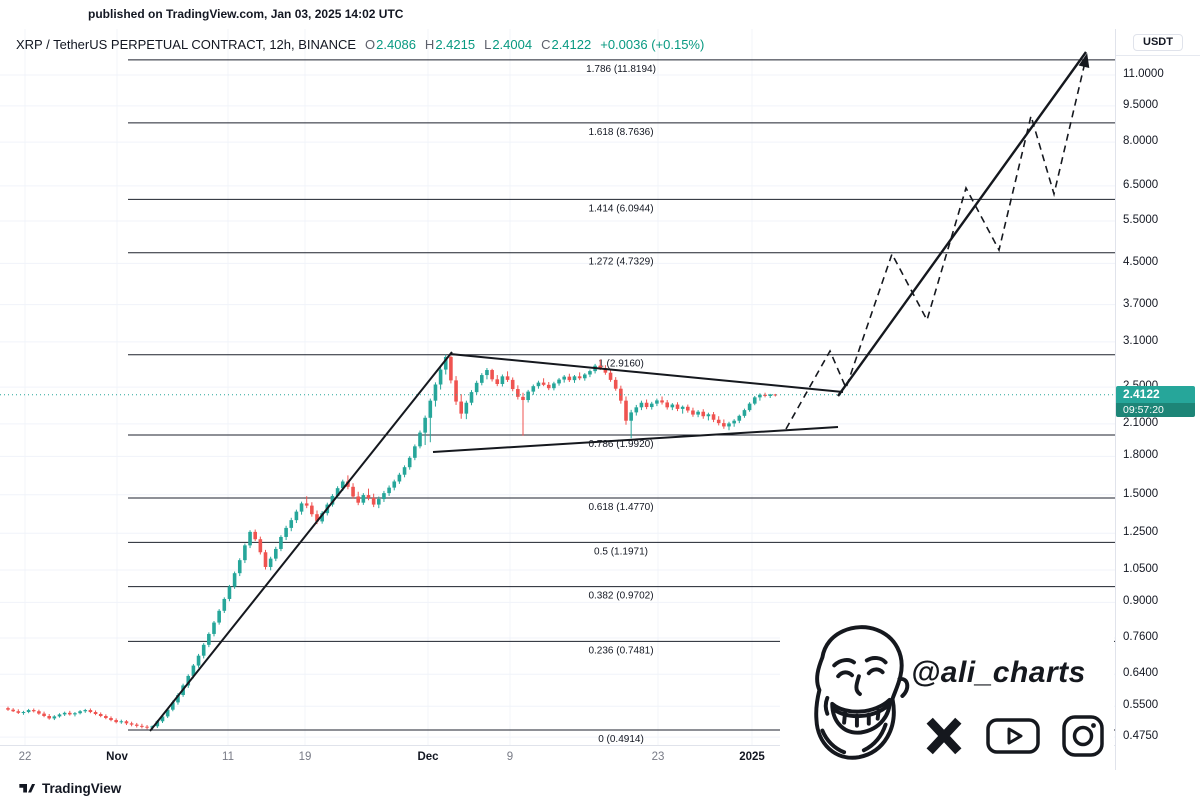 This screenshot has width=1200, height=808. What do you see at coordinates (1143, 74) in the screenshot?
I see `price-axis-label: 11.0000` at bounding box center [1143, 74].